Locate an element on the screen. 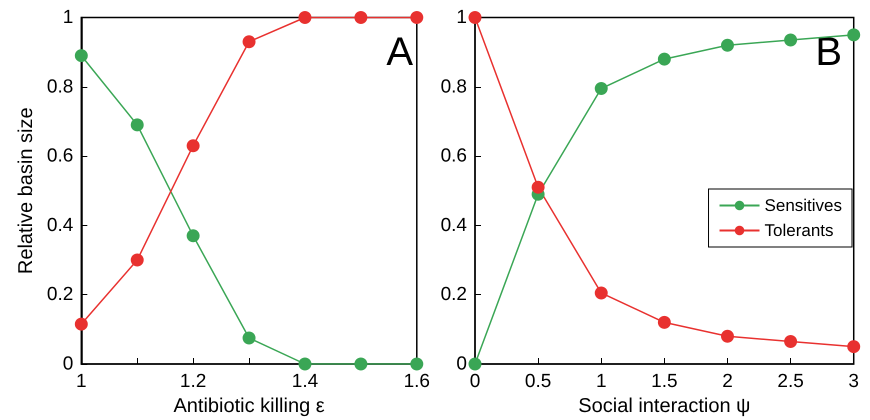 This screenshot has height=420, width=870. x-tick-label: 1.6 is located at coordinates (417, 381).